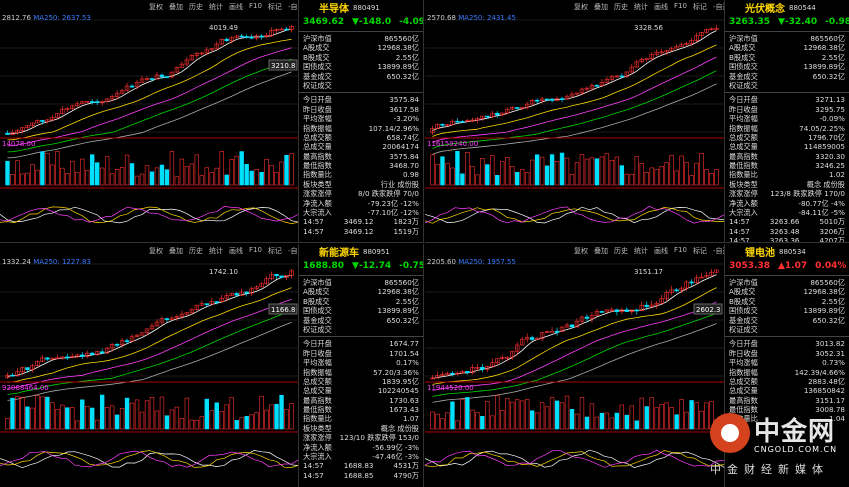 This screenshot has height=487, width=849. Describe the element at coordinates (361, 282) in the screenshot. I see `quote-field-row: 沪深市值 865560亿` at that location.